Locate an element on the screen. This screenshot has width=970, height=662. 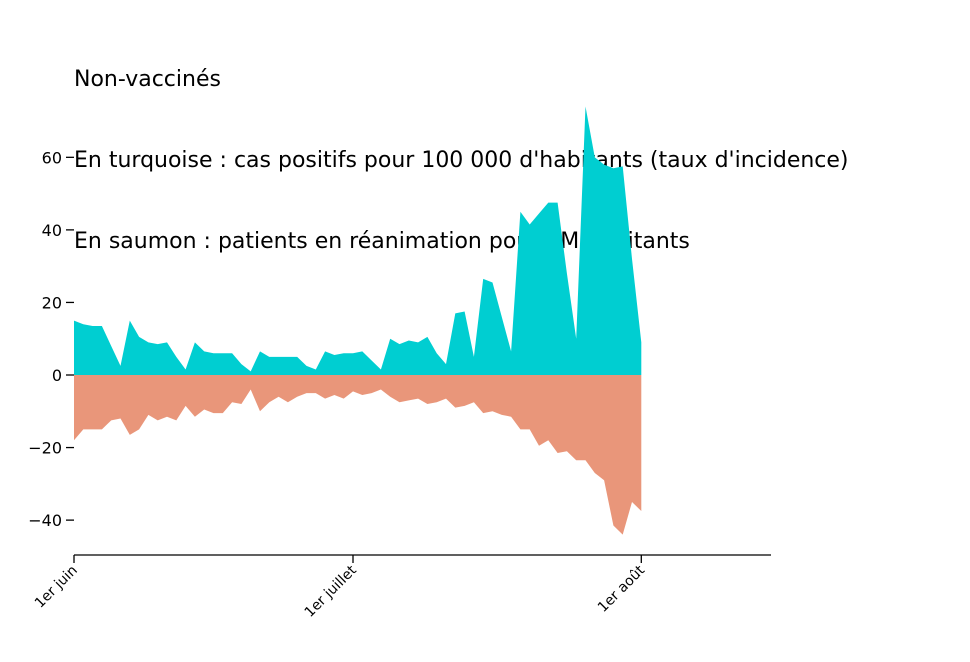
chart-title-line-1: Non-vaccinés is located at coordinates (147, 79).